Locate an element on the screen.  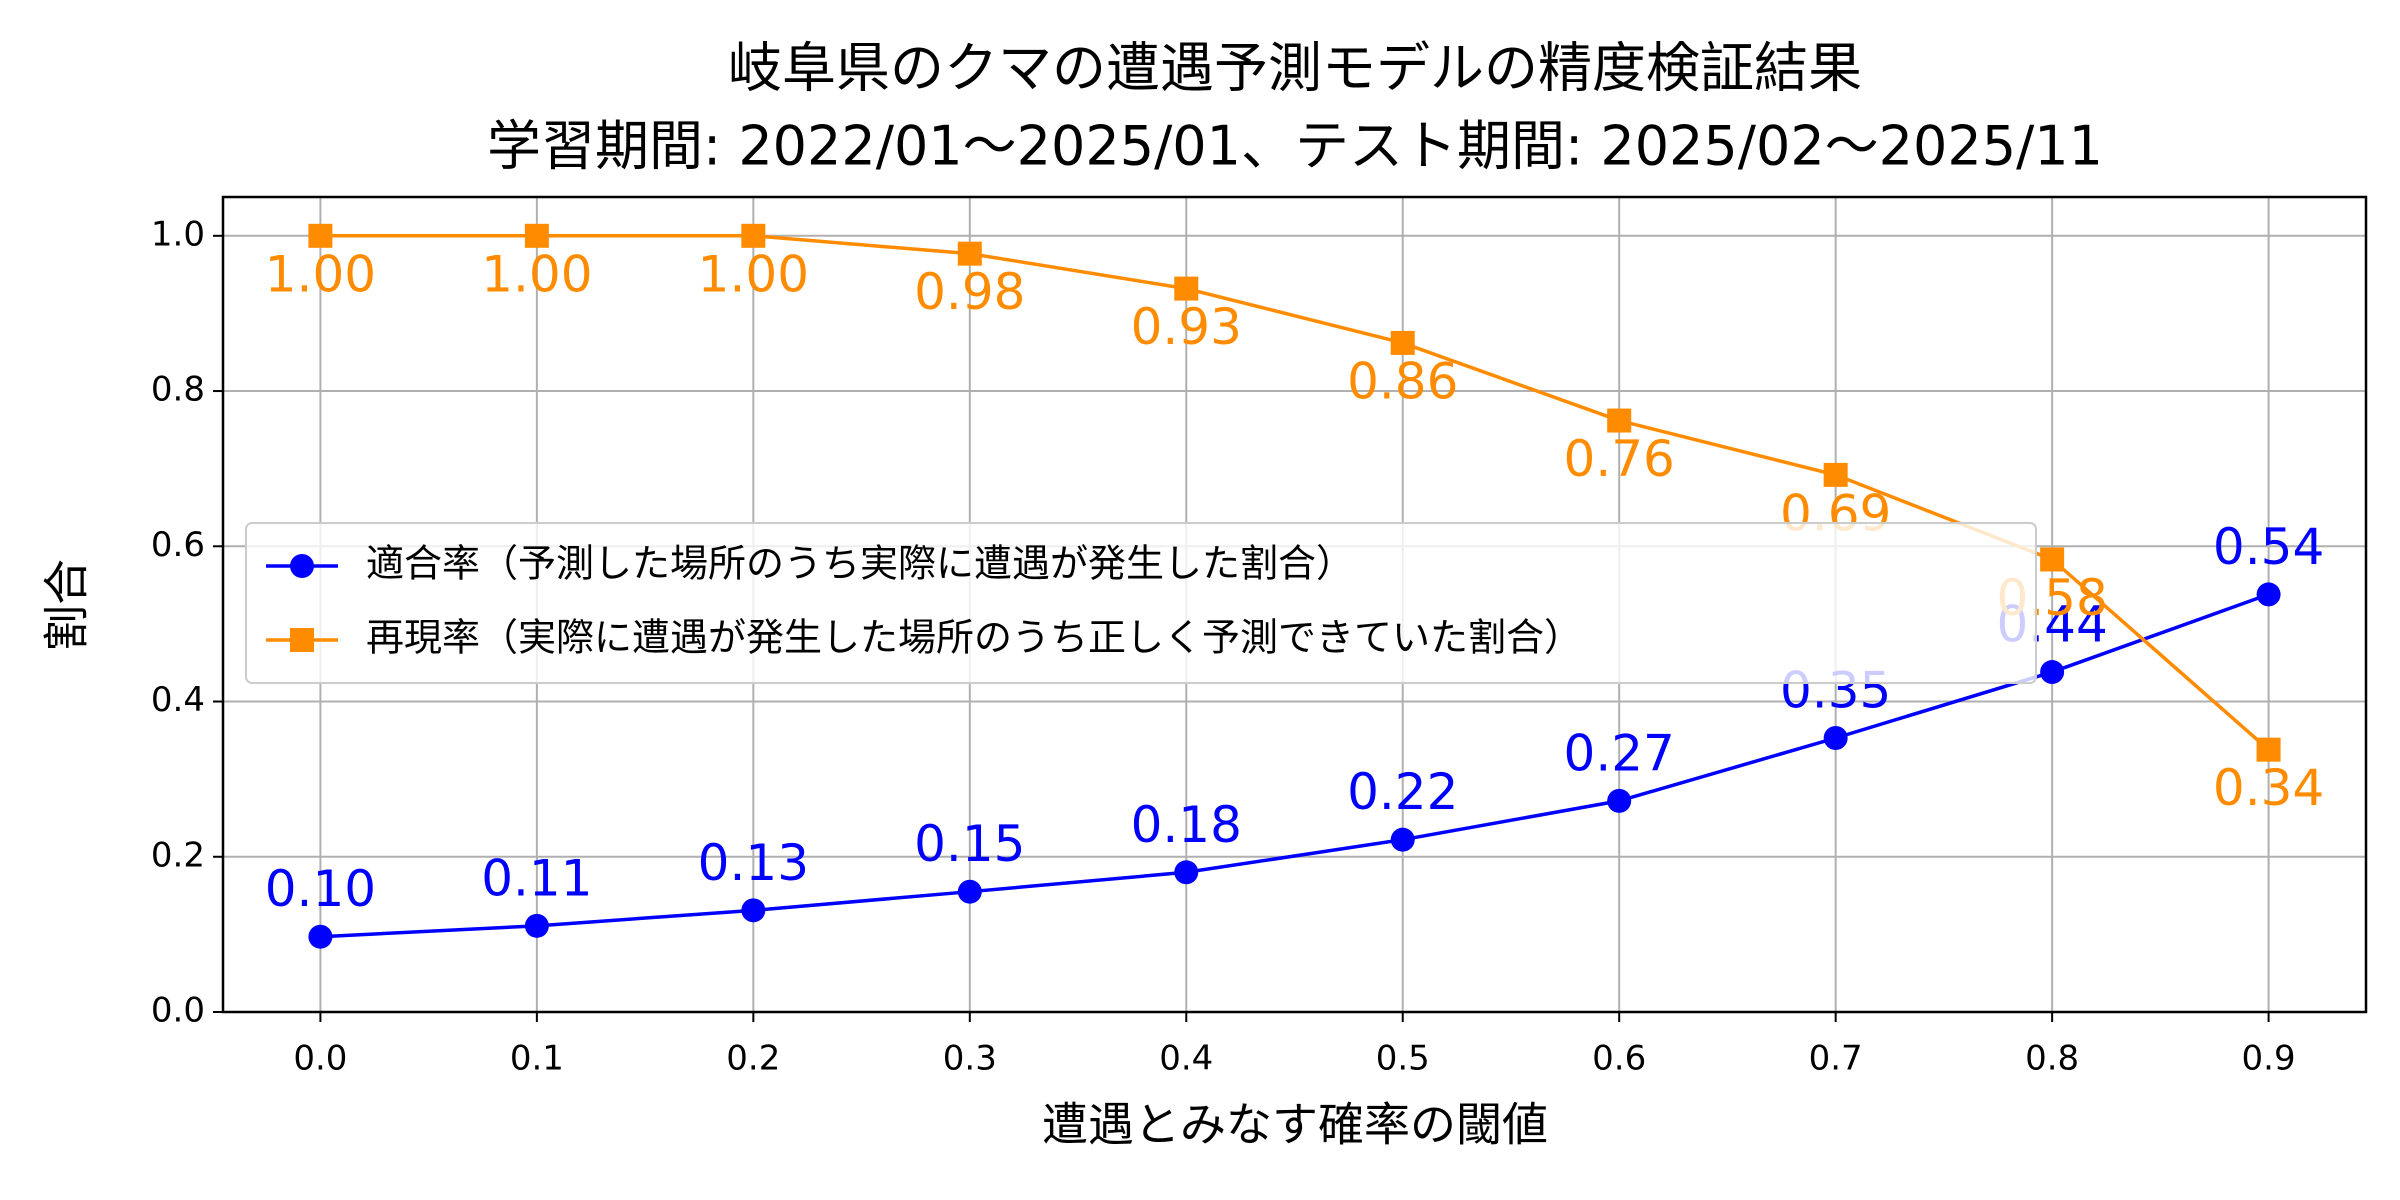
x-tick-label: 0.9 is located at coordinates (2269, 1059).